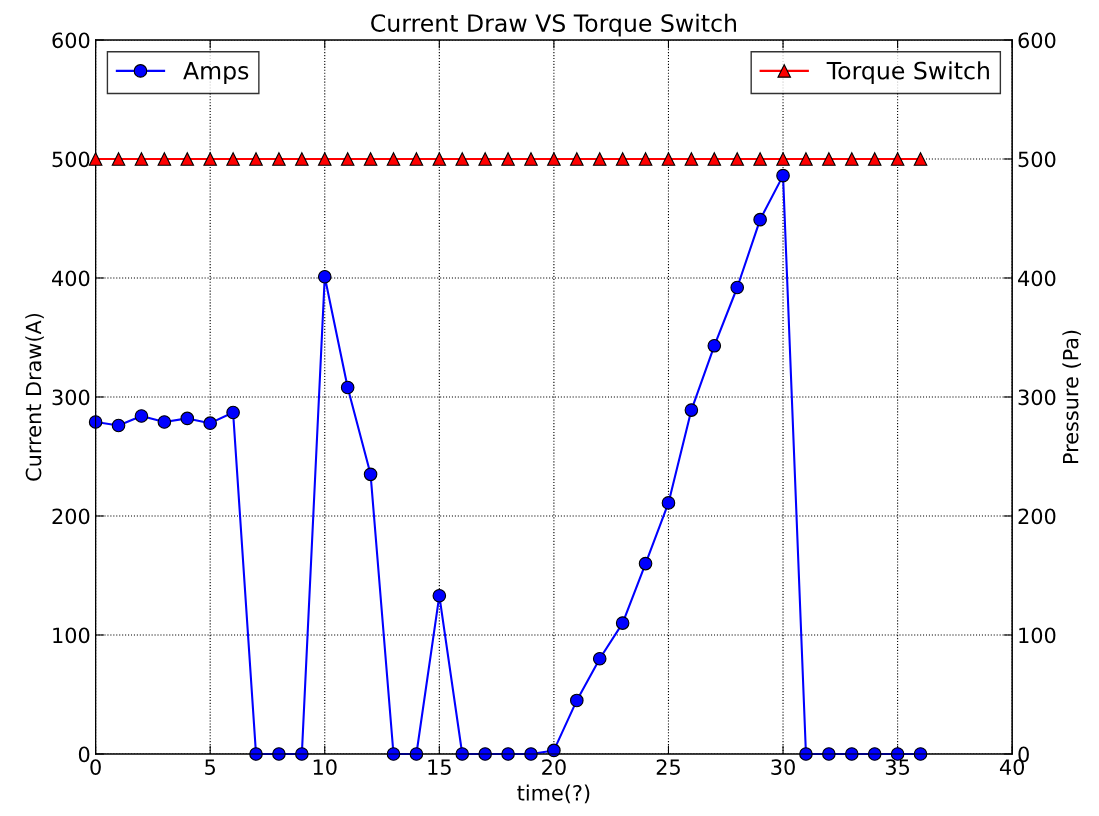 The width and height of the screenshot is (1099, 816). What do you see at coordinates (34, 397) in the screenshot?
I see `y-axis-title: Current Draw(A)` at bounding box center [34, 397].